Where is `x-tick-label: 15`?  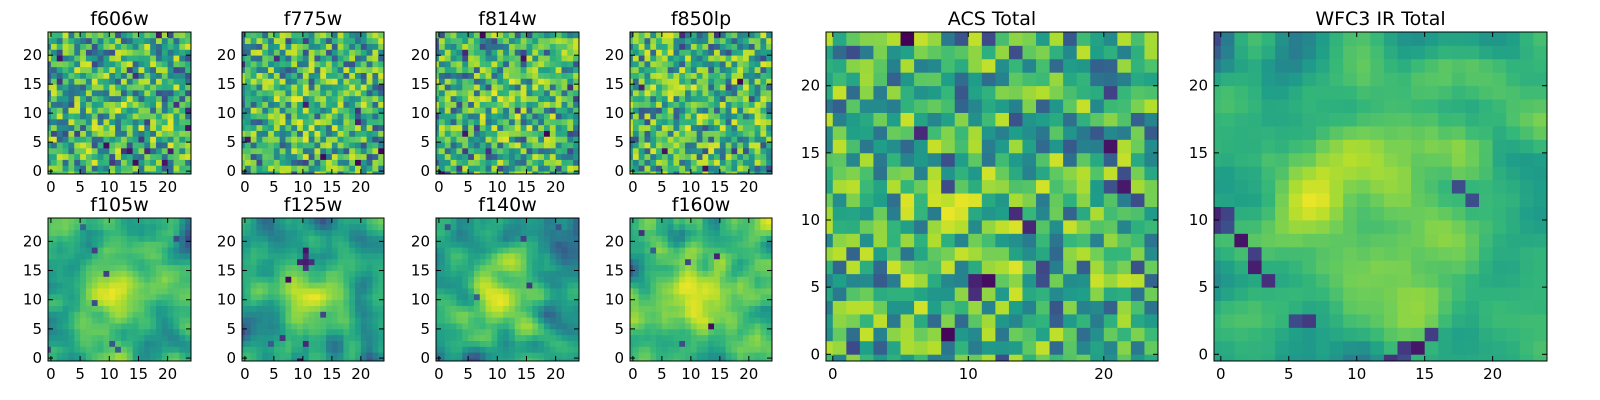 x-tick-label: 15 is located at coordinates (331, 187).